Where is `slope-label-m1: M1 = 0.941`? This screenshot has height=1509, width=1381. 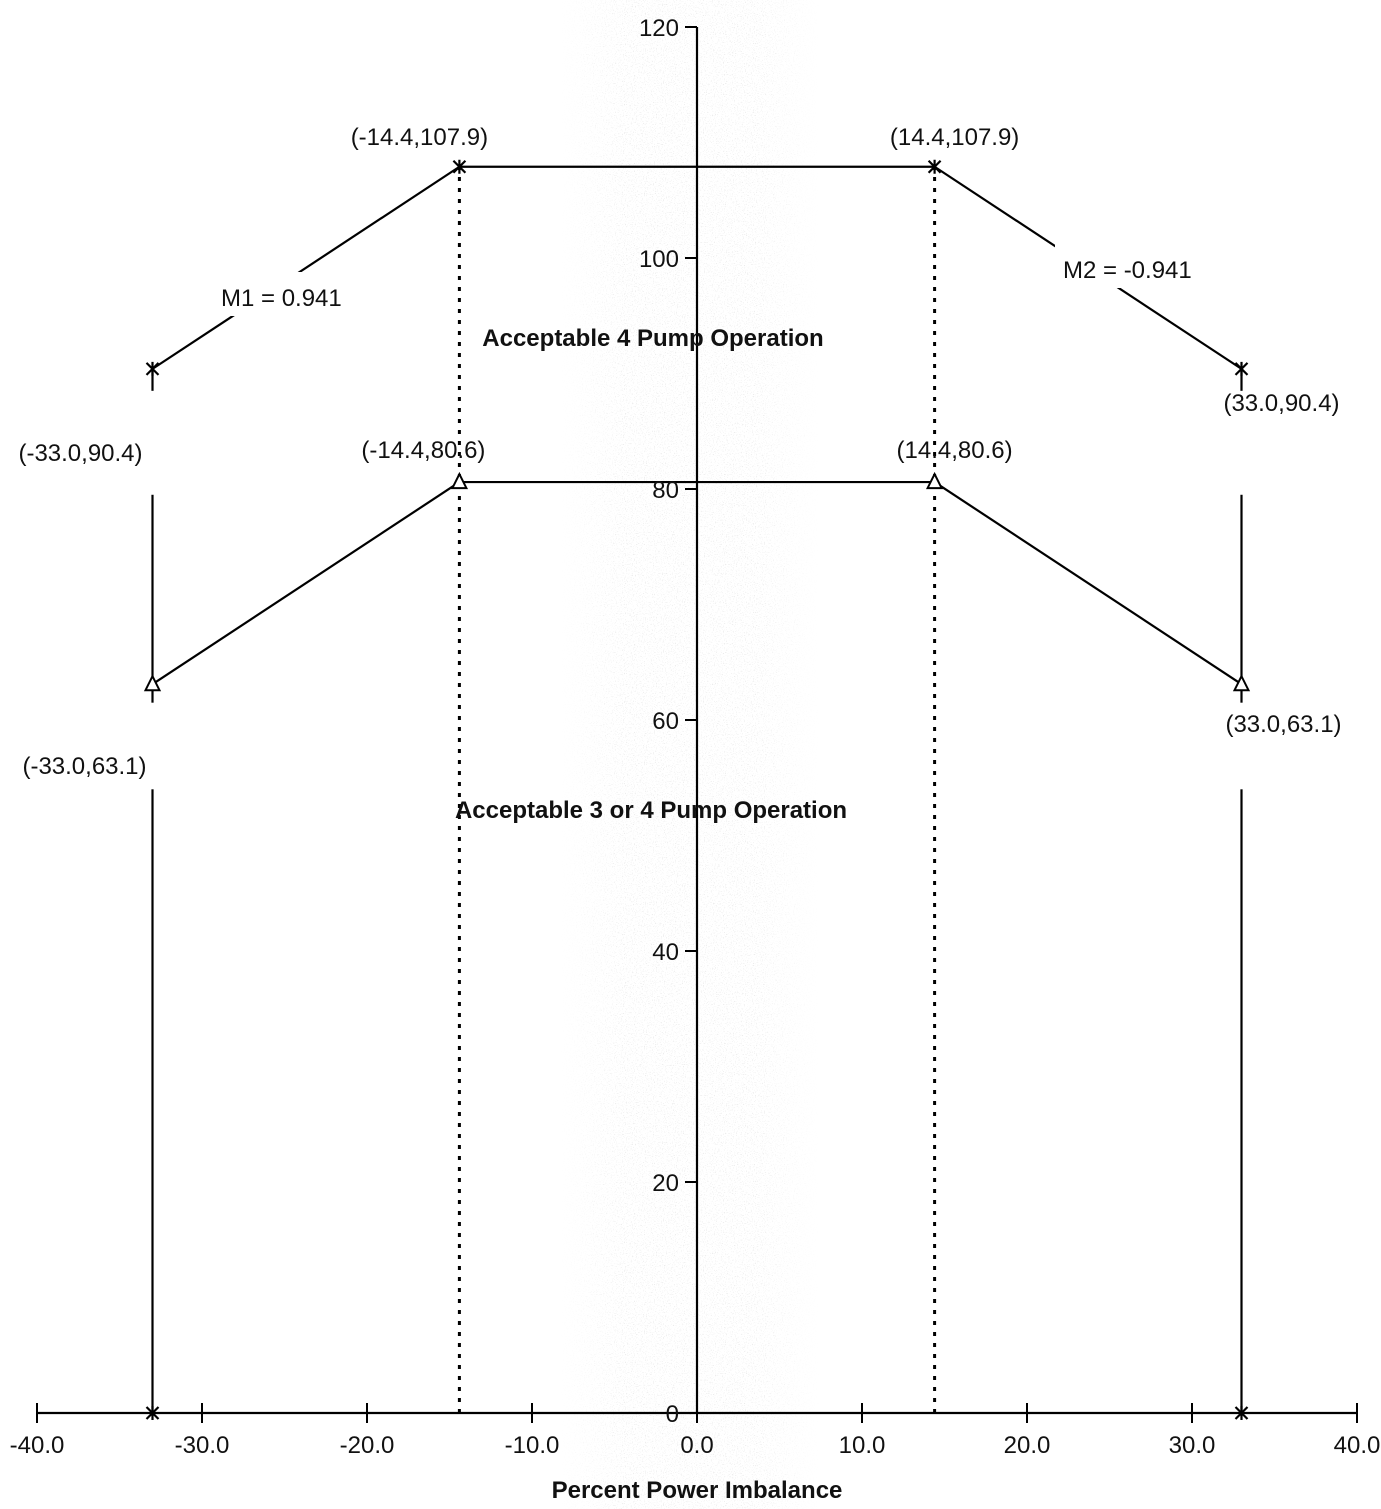 slope-label-m1: M1 = 0.941 is located at coordinates (281, 298).